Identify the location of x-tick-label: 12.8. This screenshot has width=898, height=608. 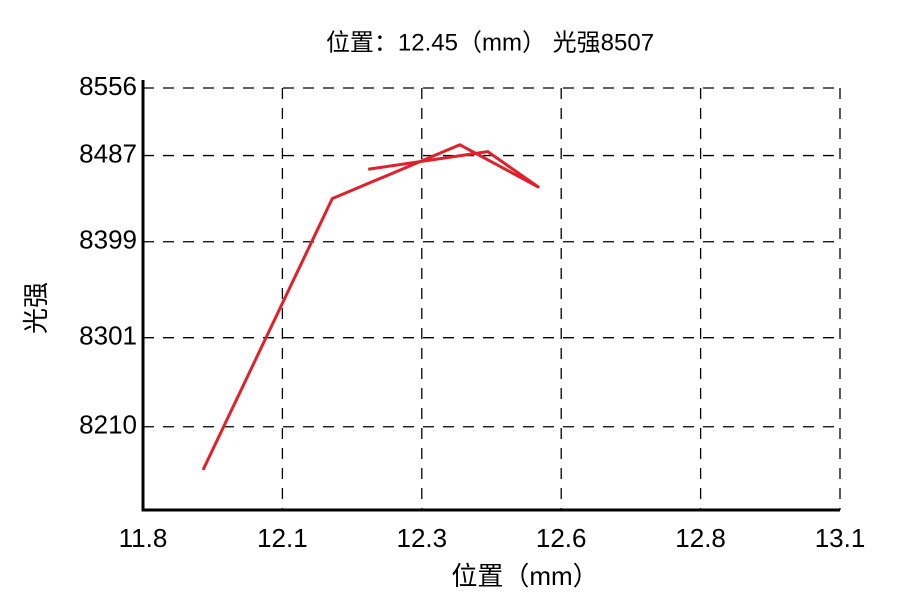
(700, 538).